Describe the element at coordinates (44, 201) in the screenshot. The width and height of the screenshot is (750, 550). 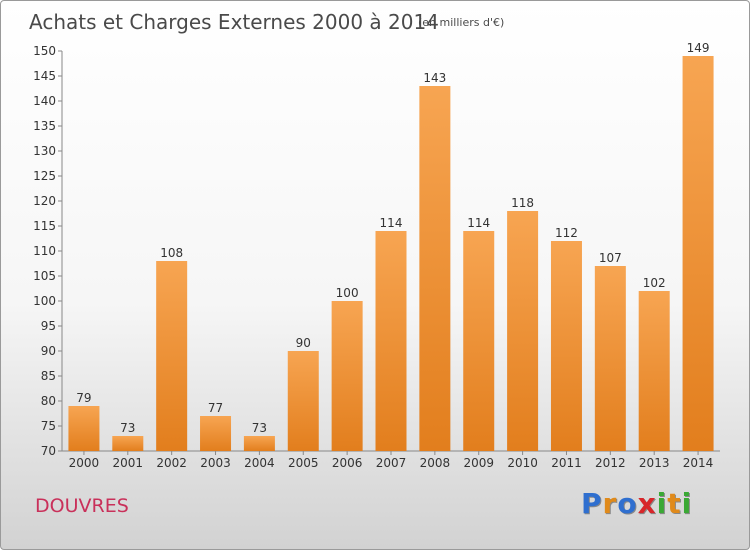
I see `y-tick-label: 120` at that location.